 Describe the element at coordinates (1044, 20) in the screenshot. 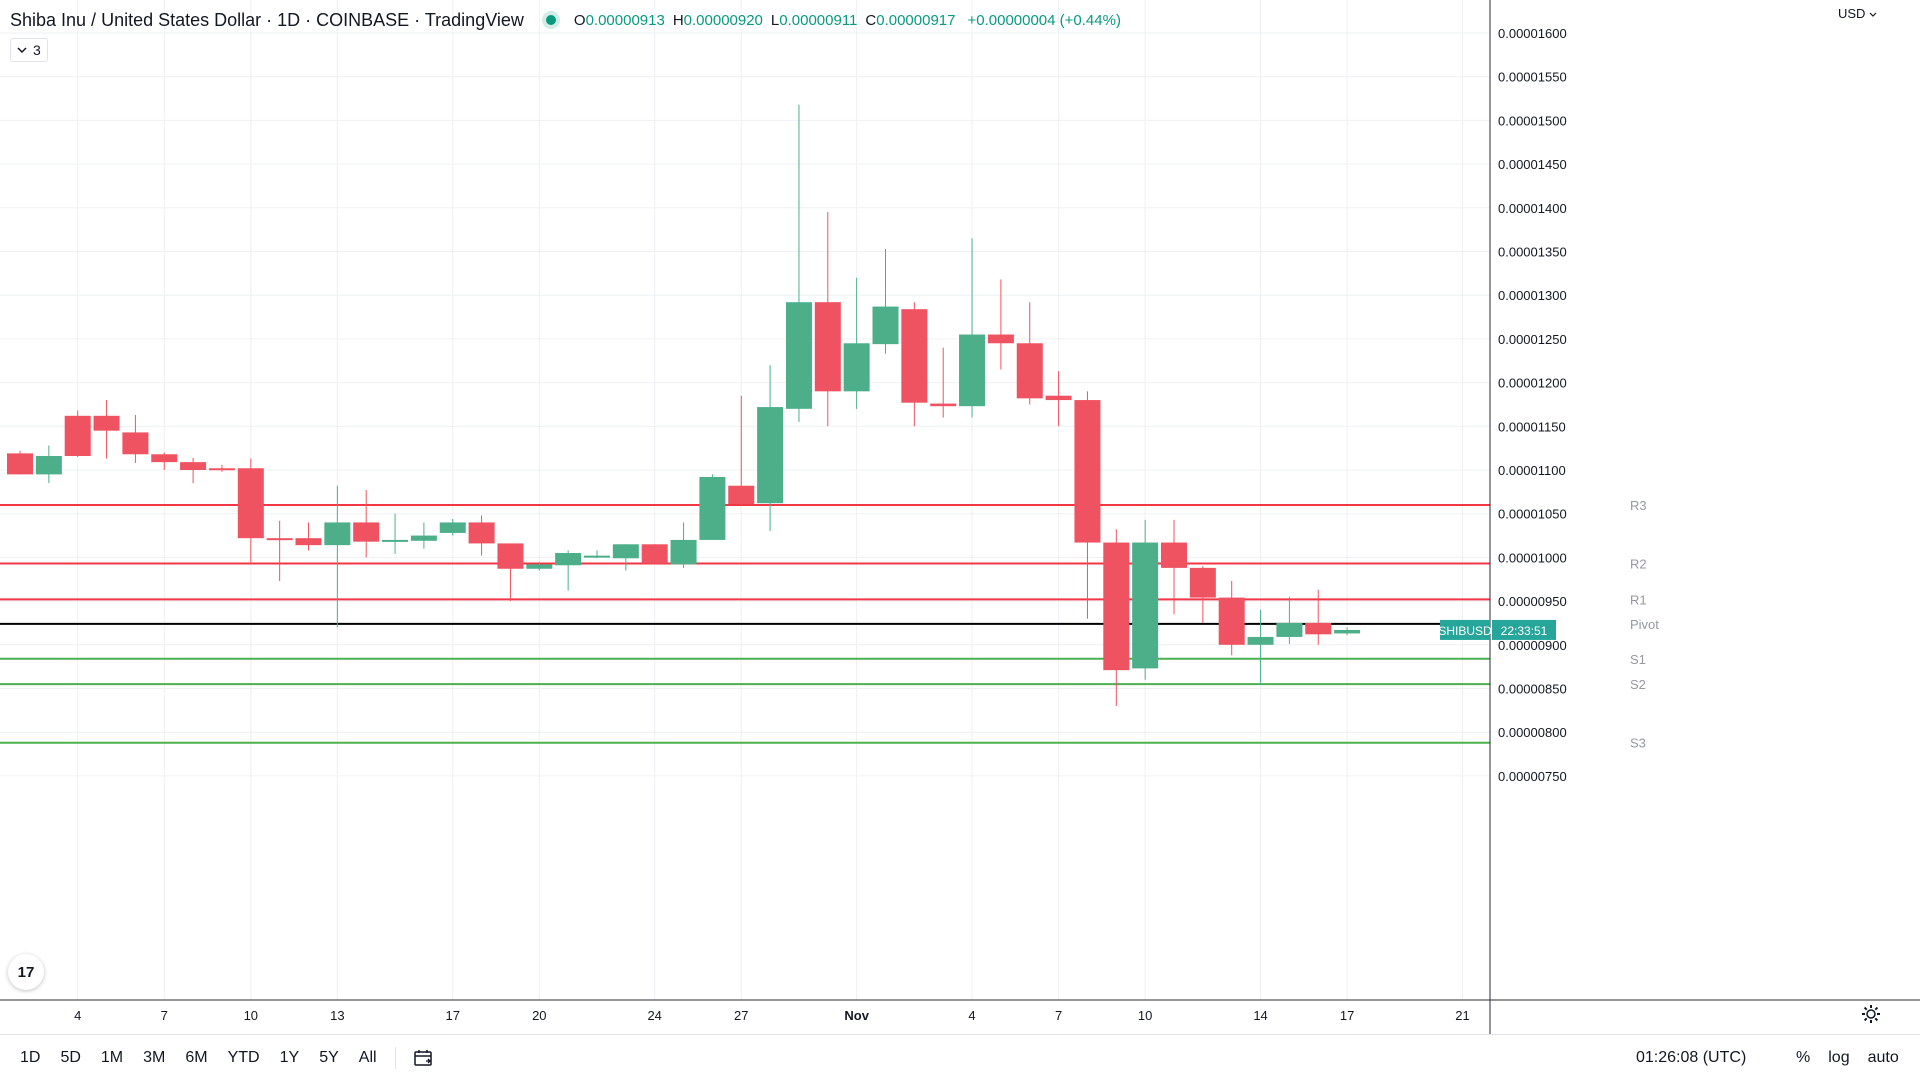

I see `change-value: +0.00000004 (+0.44%)` at that location.